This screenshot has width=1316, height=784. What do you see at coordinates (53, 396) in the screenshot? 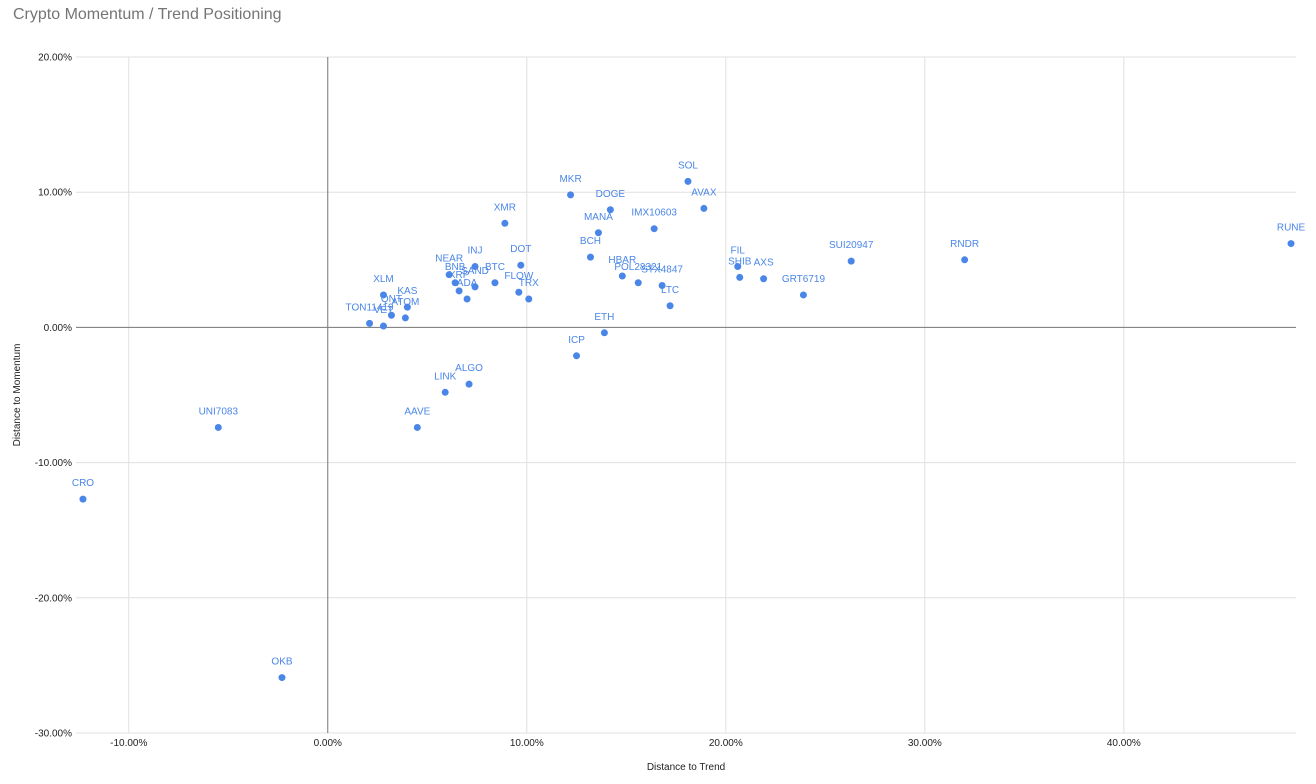
I see `y-axis-ticks: 20.00% 10.00% 0.00% -10.00% -20.00% -30.00%` at bounding box center [53, 396].